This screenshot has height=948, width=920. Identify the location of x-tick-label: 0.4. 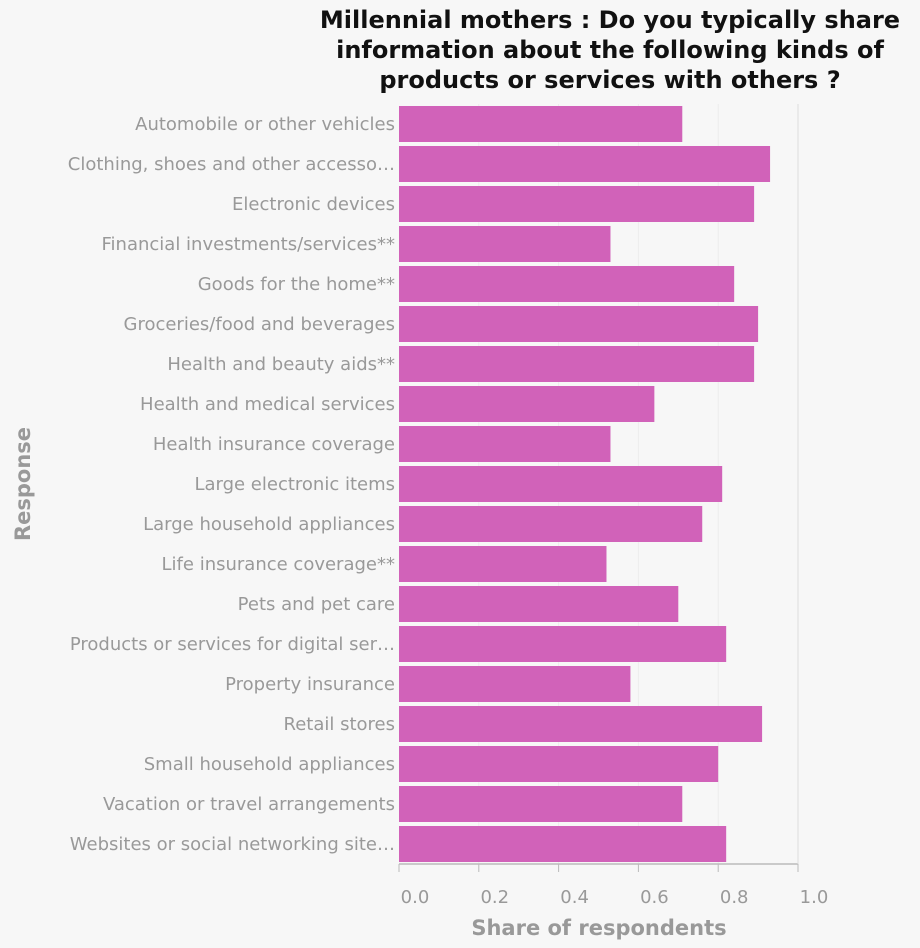
(574, 897).